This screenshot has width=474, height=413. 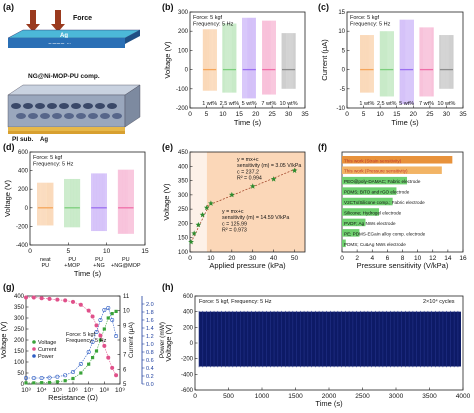 I want to click on x-tick-label: 2000, so click(x=329, y=396).